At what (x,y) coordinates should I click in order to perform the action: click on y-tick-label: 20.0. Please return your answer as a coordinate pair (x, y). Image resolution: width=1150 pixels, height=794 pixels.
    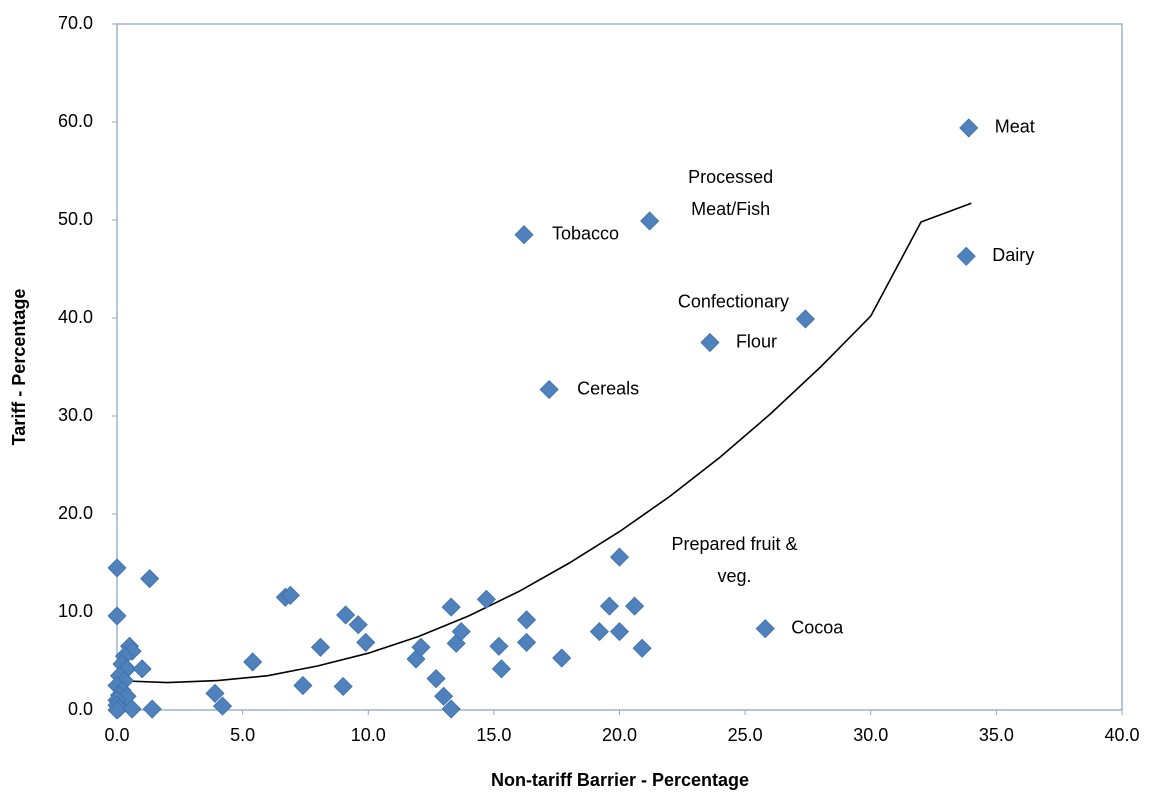
    Looking at the image, I should click on (75, 513).